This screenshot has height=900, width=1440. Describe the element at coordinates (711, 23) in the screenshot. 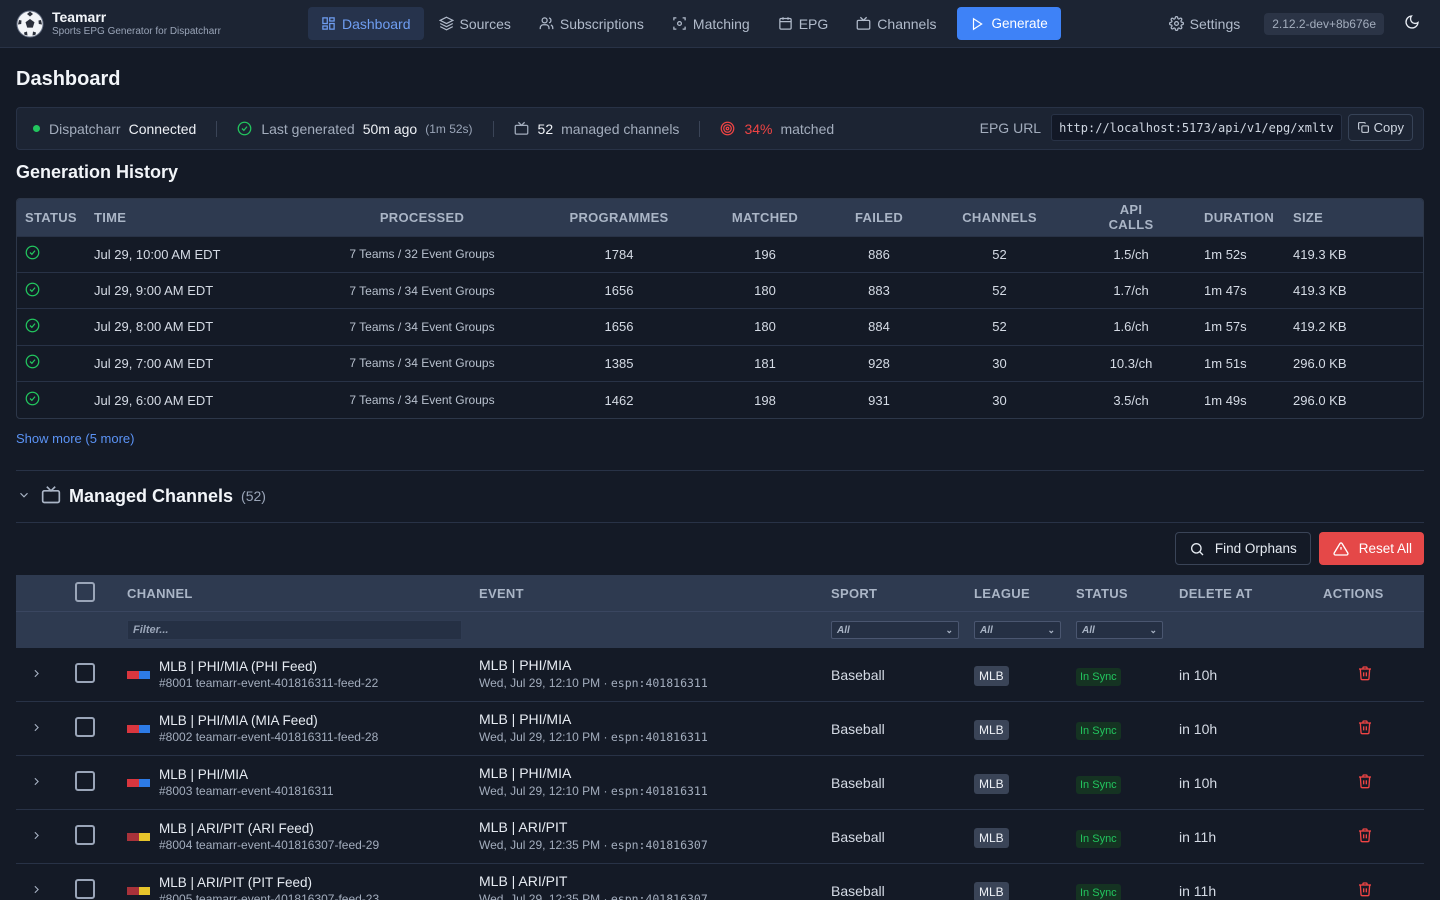

I see `nav-matching: Matching` at that location.